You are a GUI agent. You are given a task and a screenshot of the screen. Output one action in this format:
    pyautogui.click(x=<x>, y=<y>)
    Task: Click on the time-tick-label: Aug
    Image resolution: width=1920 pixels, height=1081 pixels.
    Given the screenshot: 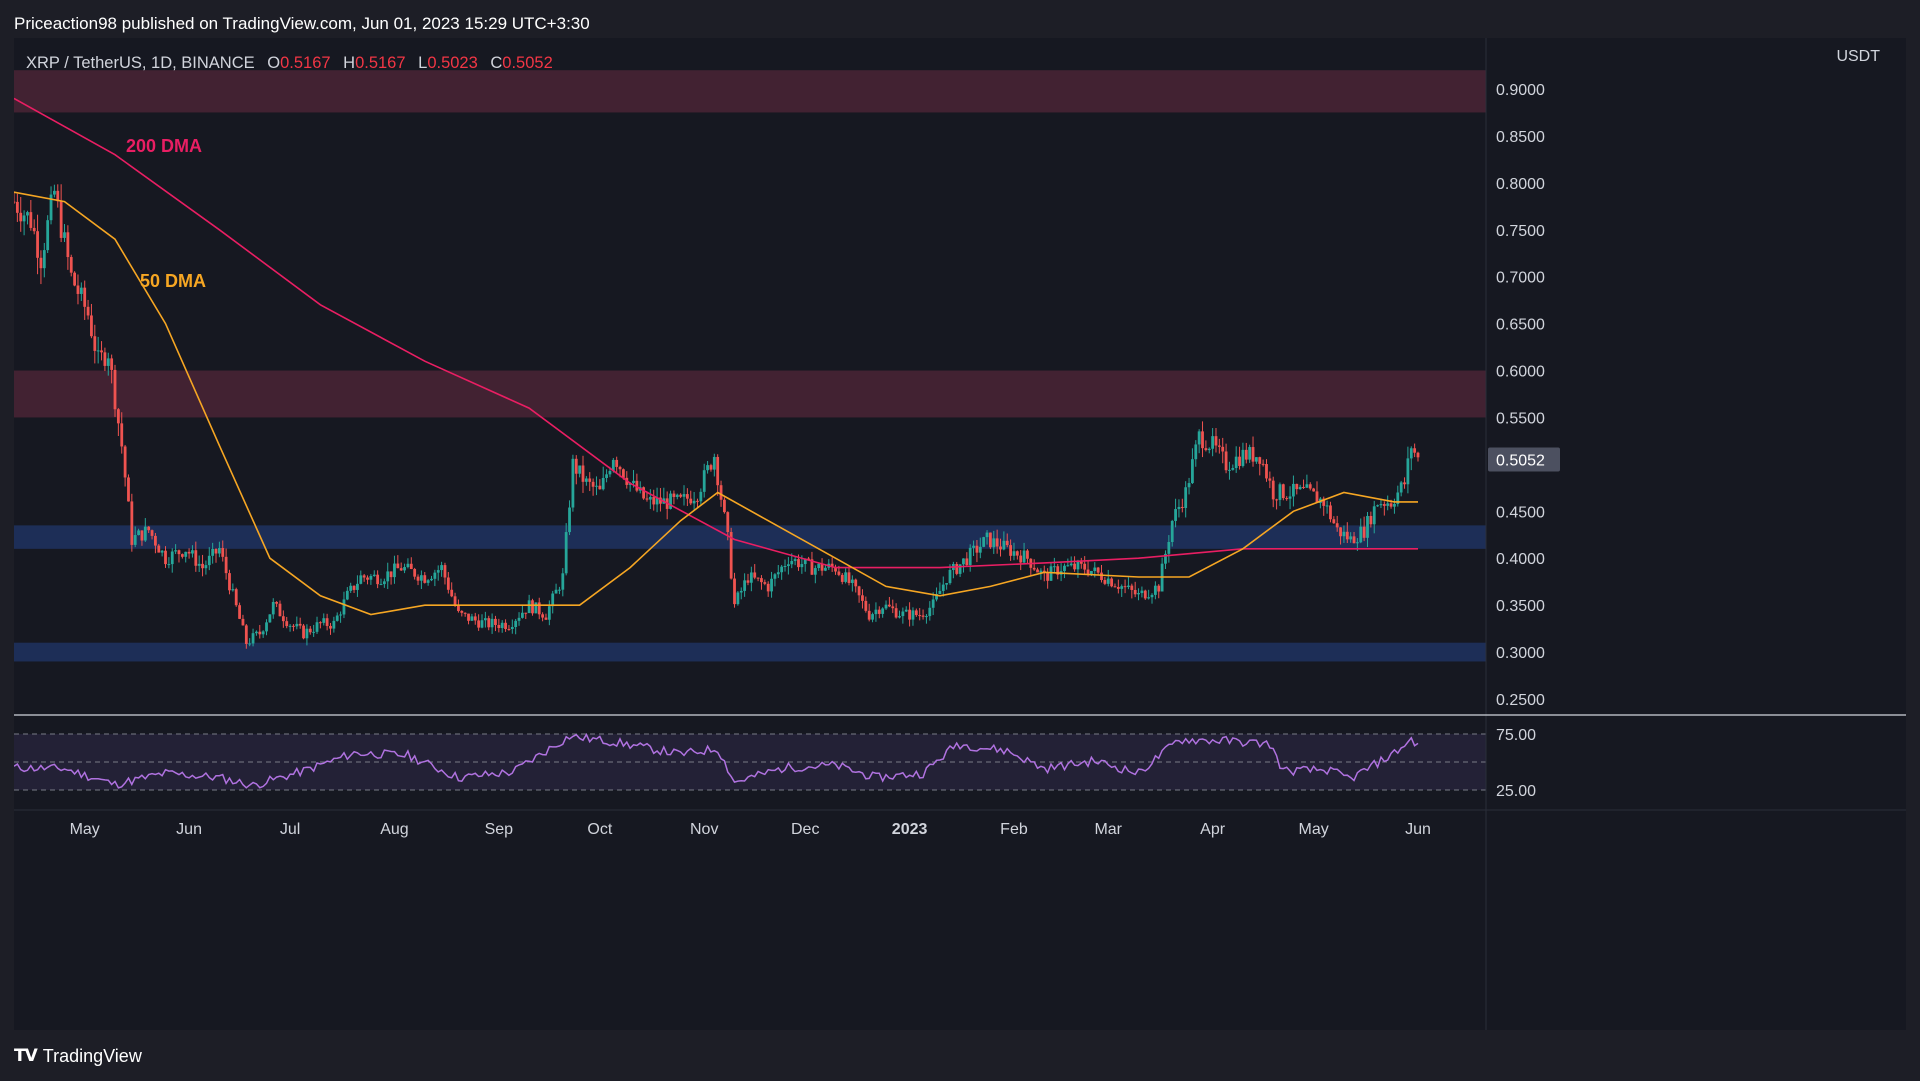 What is the action you would take?
    pyautogui.click(x=394, y=829)
    